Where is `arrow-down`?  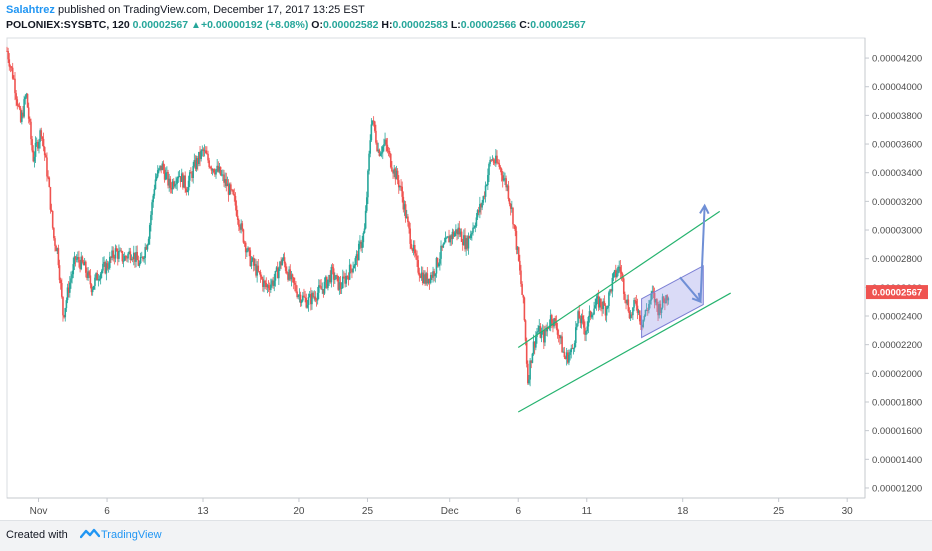
arrow-down is located at coordinates (690, 289).